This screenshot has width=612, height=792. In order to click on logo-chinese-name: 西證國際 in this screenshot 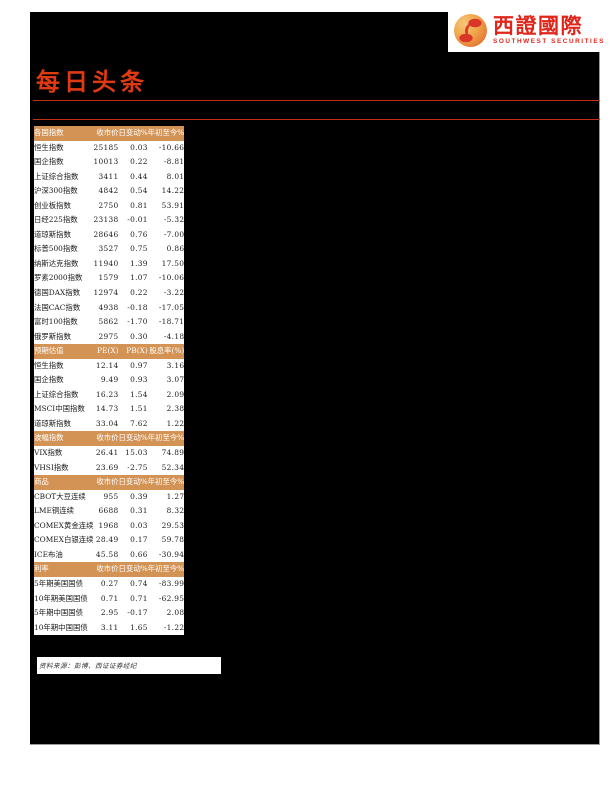, I will do `click(538, 25)`.